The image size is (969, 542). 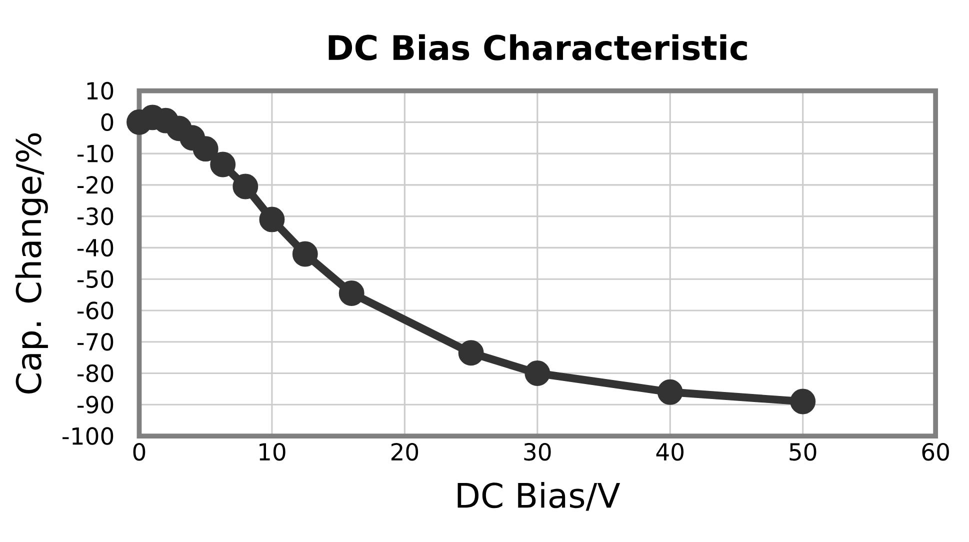 What do you see at coordinates (95, 247) in the screenshot?
I see `y-tick-label: -40` at bounding box center [95, 247].